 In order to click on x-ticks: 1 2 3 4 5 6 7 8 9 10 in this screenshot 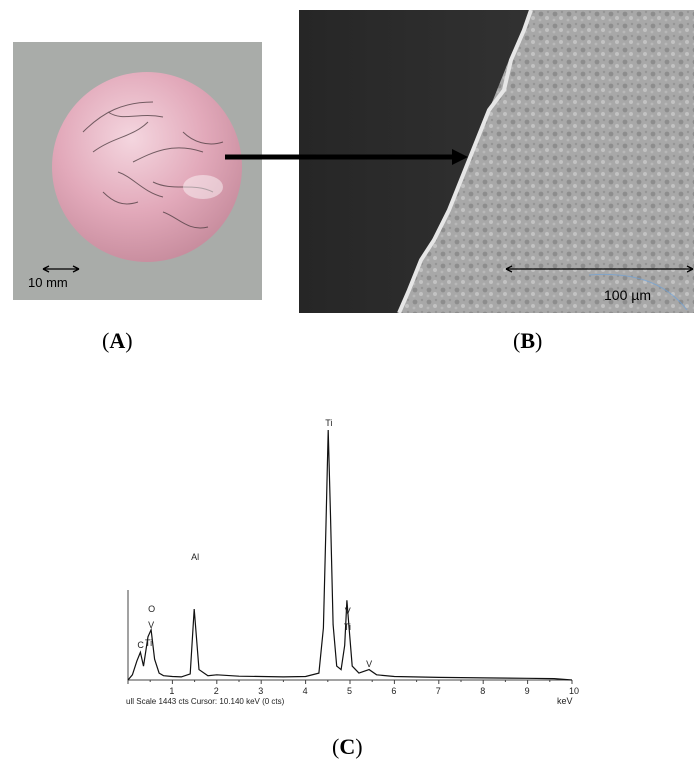, I will do `click(353, 688)`.